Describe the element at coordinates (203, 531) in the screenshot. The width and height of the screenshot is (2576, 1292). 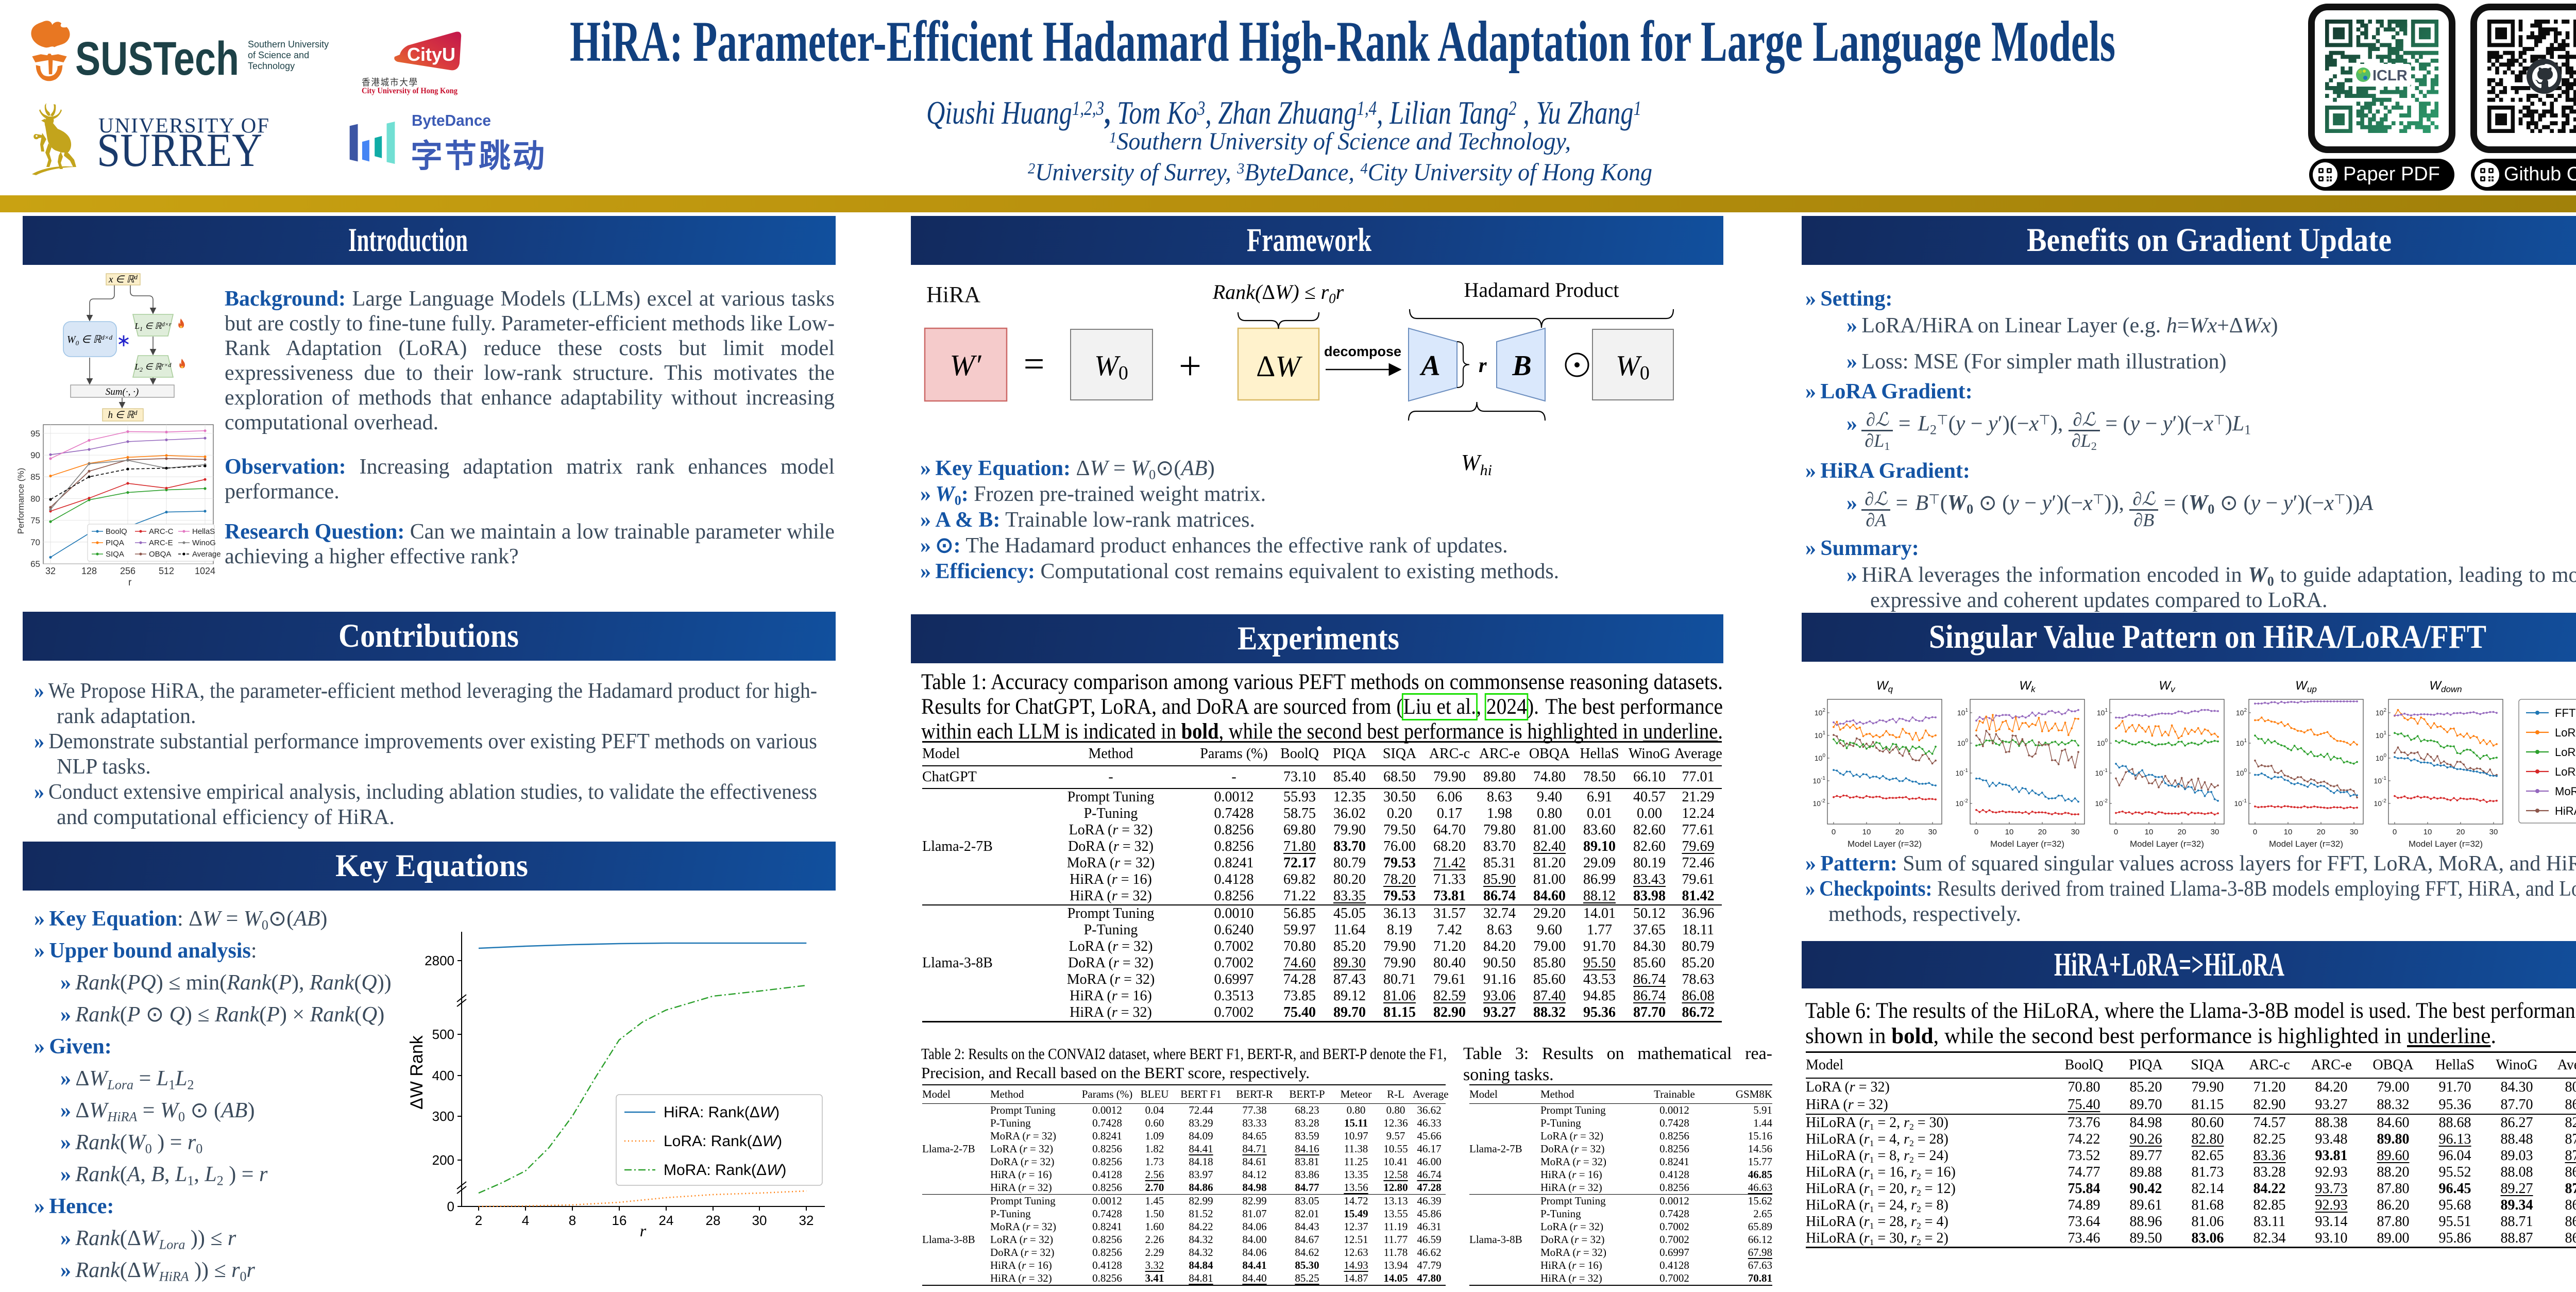
I see `svg-text: HellaS` at that location.